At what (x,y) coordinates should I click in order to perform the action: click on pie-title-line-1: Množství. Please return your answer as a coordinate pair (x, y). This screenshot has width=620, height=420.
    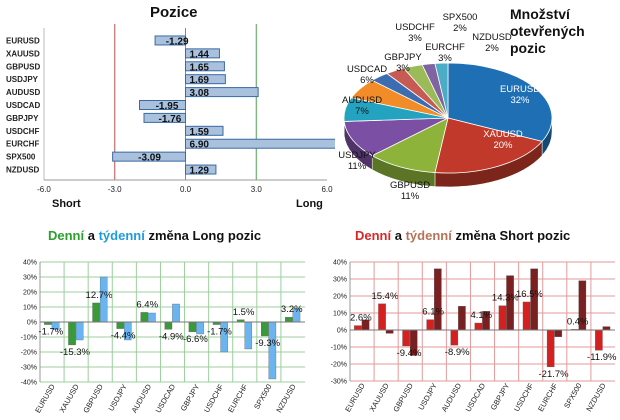
    Looking at the image, I should click on (540, 14).